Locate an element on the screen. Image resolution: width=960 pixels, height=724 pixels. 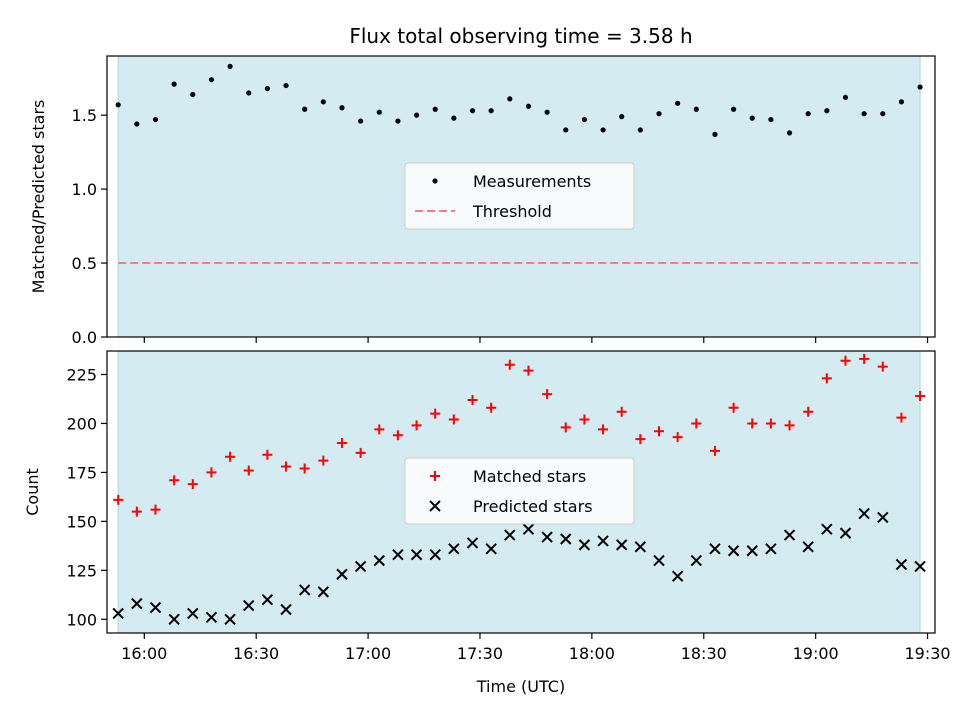
series-predicted-stars is located at coordinates (519, 566).